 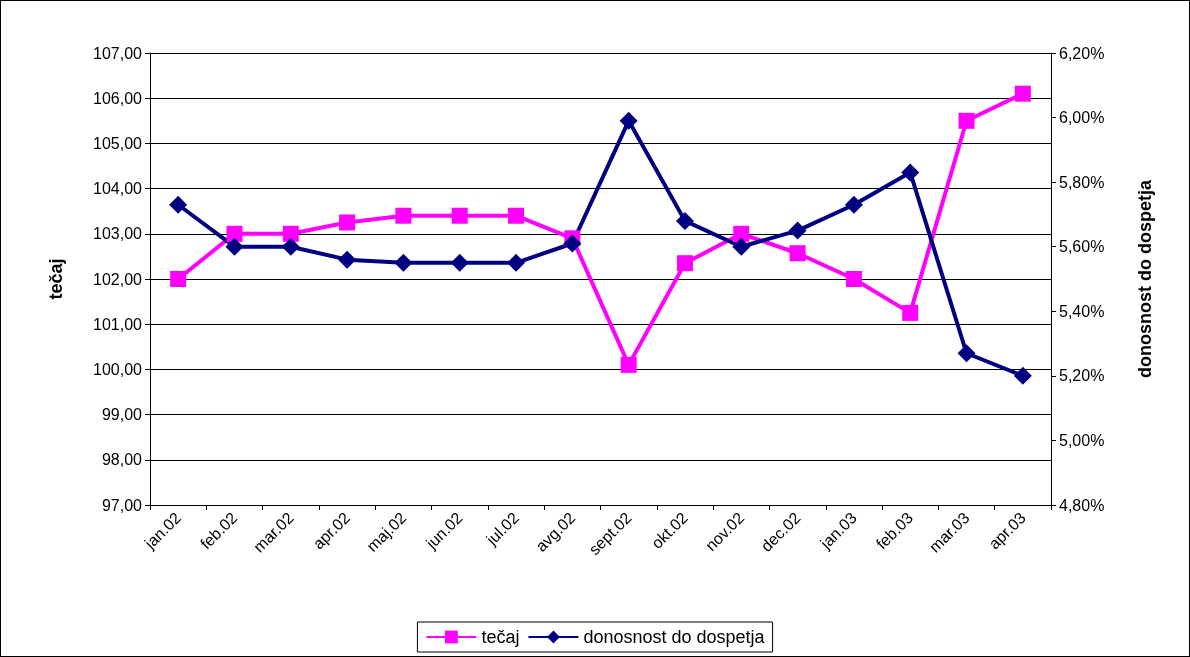 I want to click on y-tick-label: 98,00, so click(x=122, y=460).